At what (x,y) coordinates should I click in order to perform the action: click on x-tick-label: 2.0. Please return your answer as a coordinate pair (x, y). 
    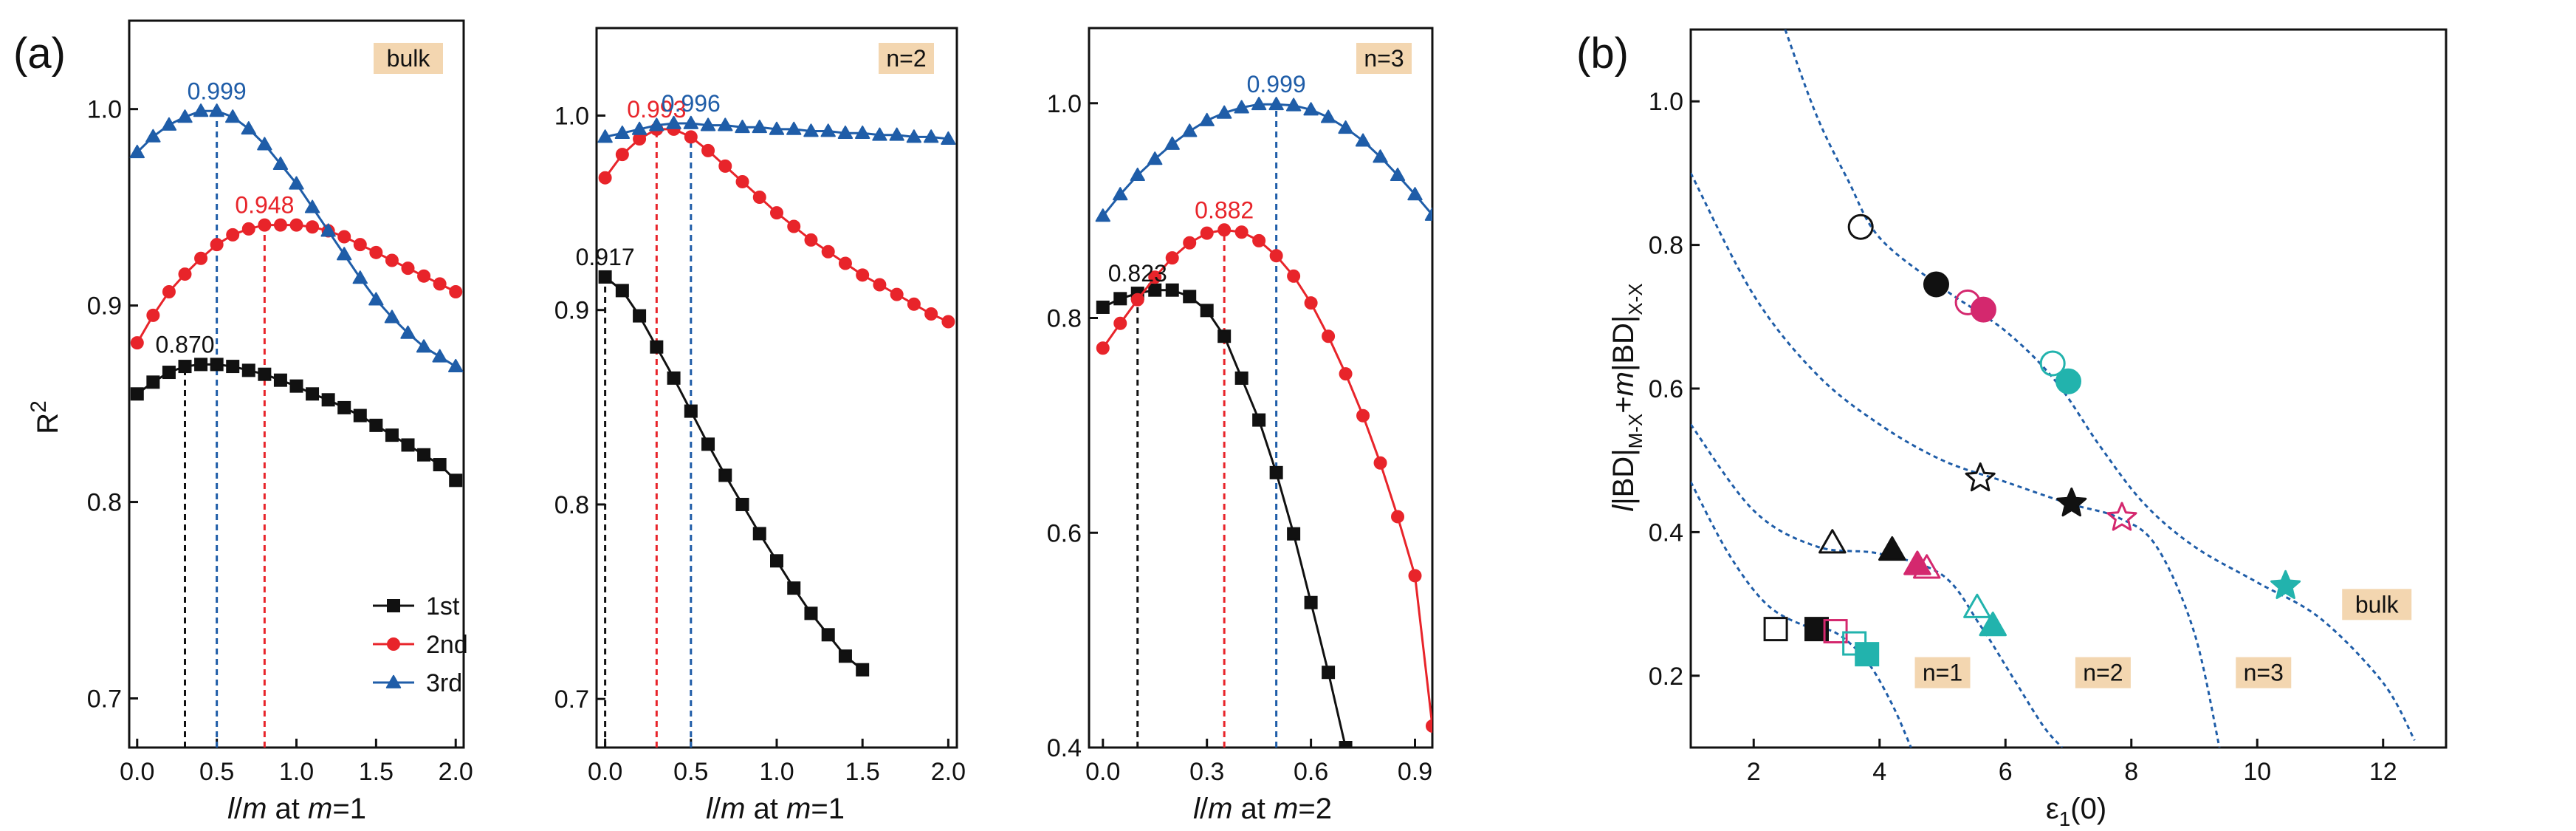
    Looking at the image, I should click on (456, 772).